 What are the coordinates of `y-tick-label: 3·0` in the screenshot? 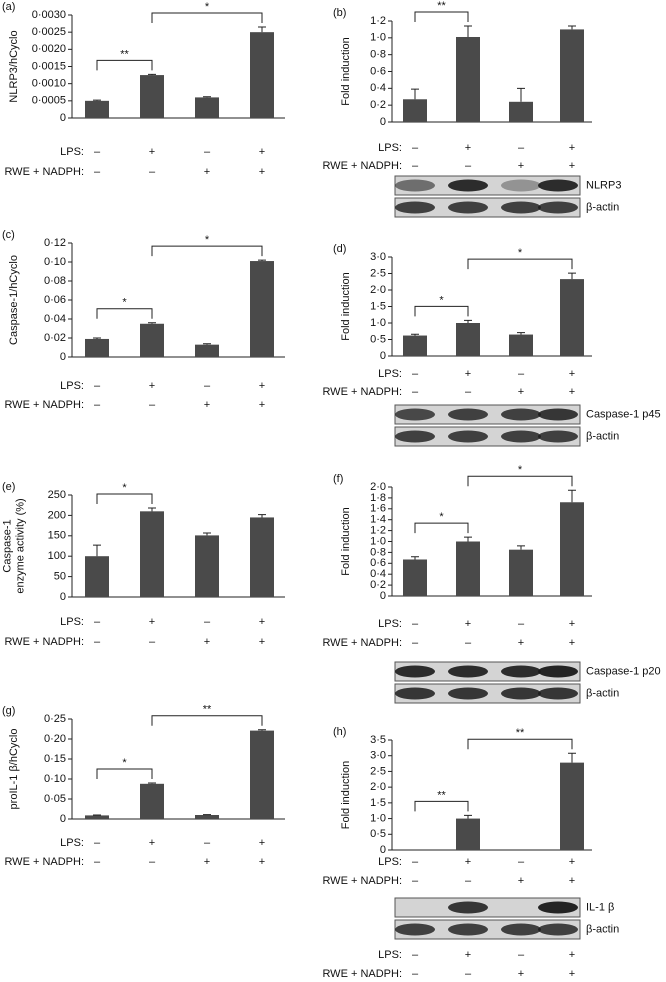 It's located at (378, 257).